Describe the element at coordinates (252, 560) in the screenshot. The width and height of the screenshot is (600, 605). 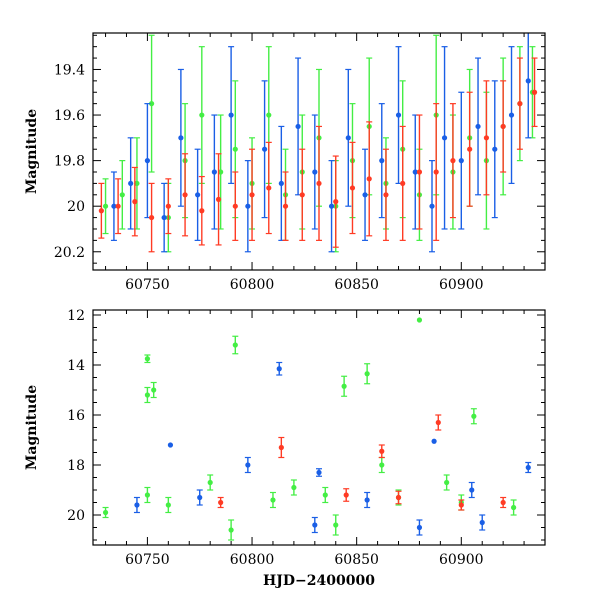
I see `x-tick-label: 60800` at that location.